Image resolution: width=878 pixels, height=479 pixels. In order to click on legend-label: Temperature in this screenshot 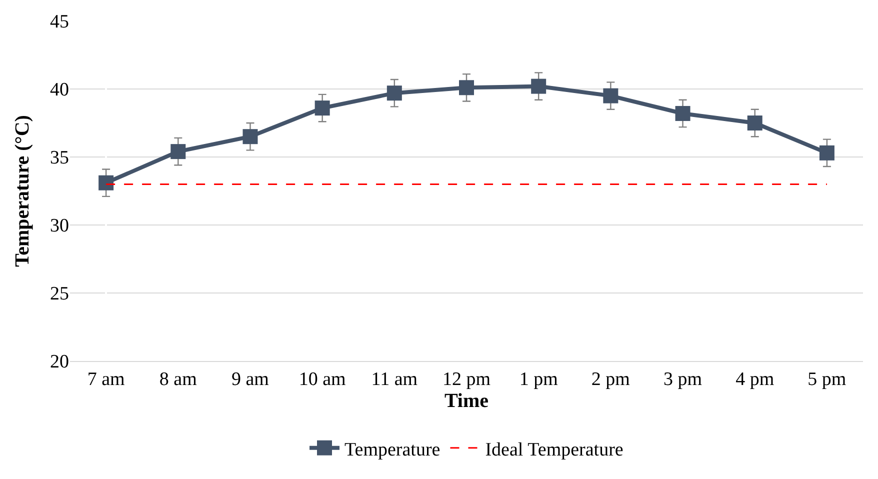, I will do `click(392, 449)`.